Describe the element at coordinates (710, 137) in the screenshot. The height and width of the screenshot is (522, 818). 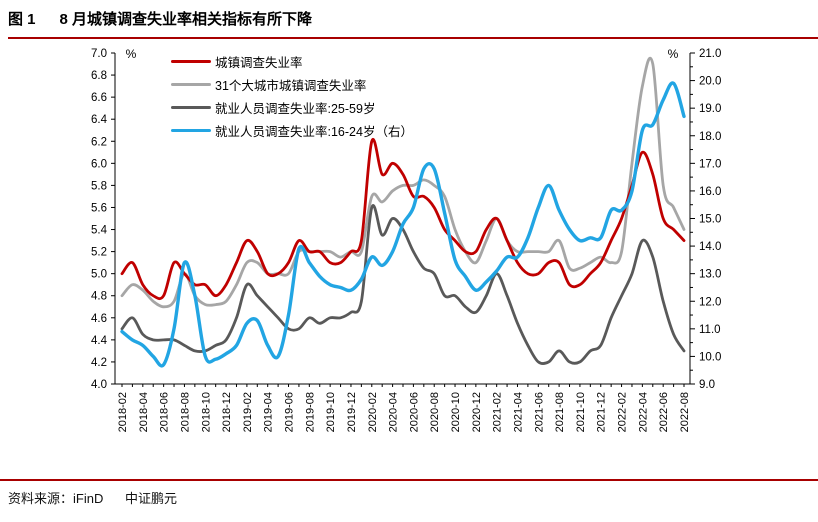
I see `axis-tick-label: 18.0` at that location.